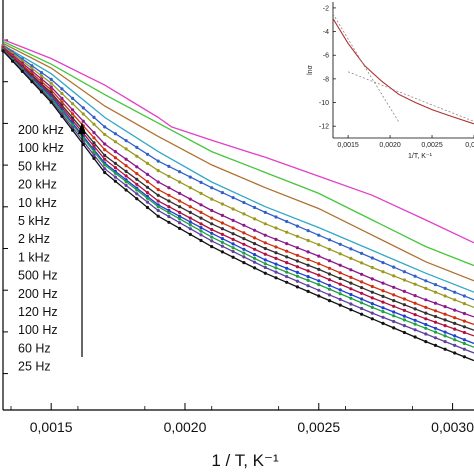 The image size is (474, 474). Describe the element at coordinates (34, 221) in the screenshot. I see `legend-entry: 5 kHz` at that location.